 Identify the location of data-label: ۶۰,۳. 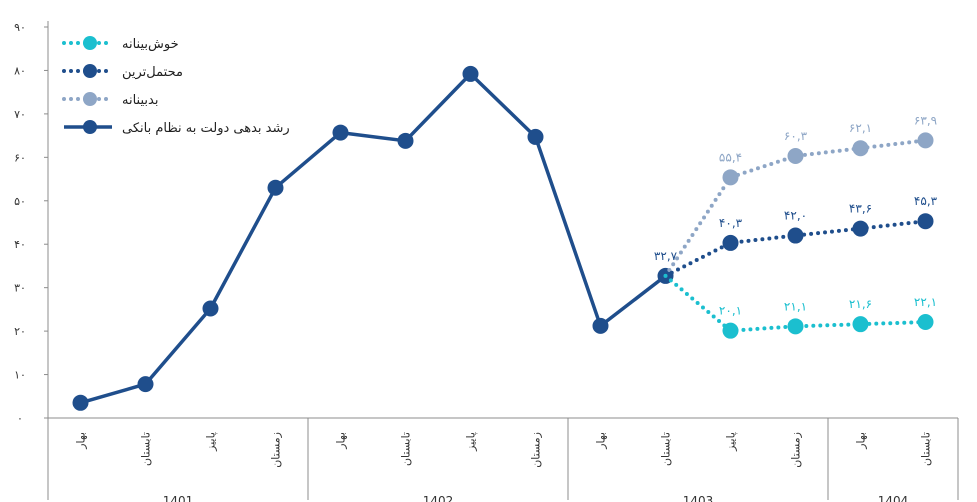
(796, 136).